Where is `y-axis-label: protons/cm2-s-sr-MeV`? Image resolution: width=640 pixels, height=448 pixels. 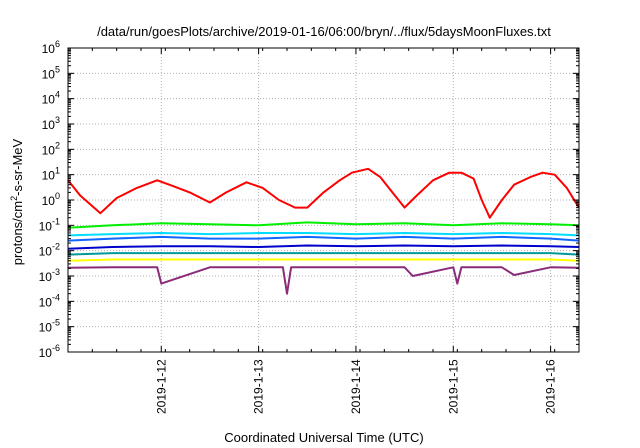 y-axis-label: protons/cm2-s-sr-MeV is located at coordinates (17, 201).